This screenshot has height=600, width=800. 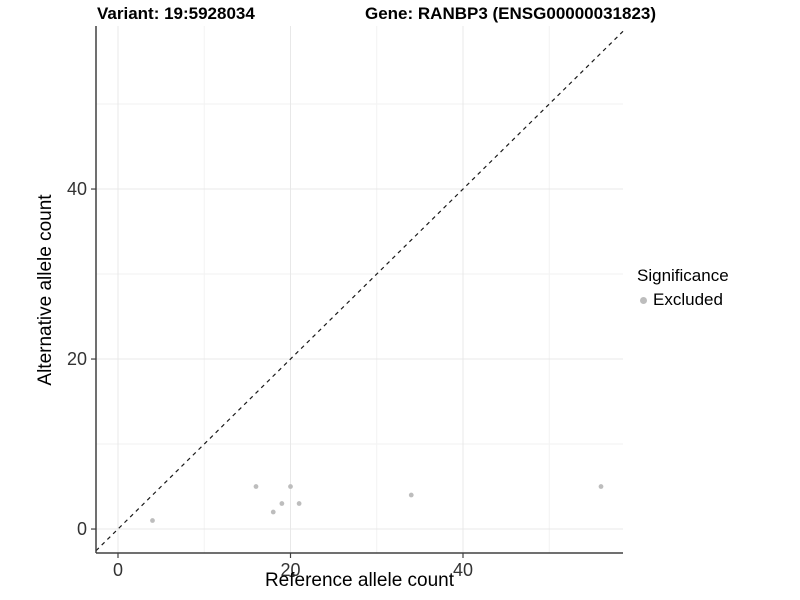 What do you see at coordinates (82, 529) in the screenshot?
I see `y-tick-label: 0` at bounding box center [82, 529].